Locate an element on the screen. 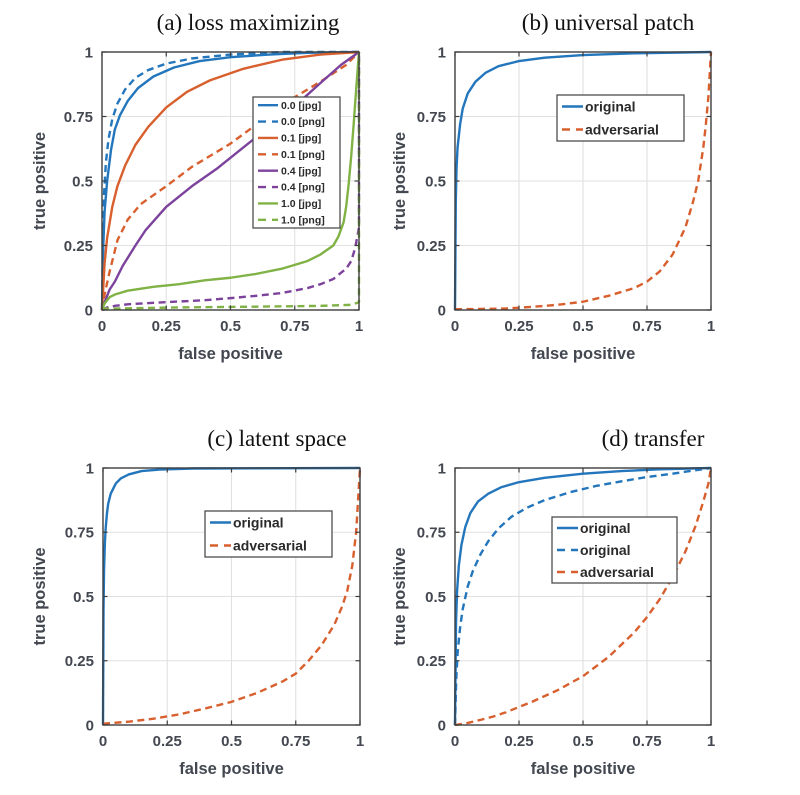  legend-label: 0.0 [jpg] is located at coordinates (301, 106).